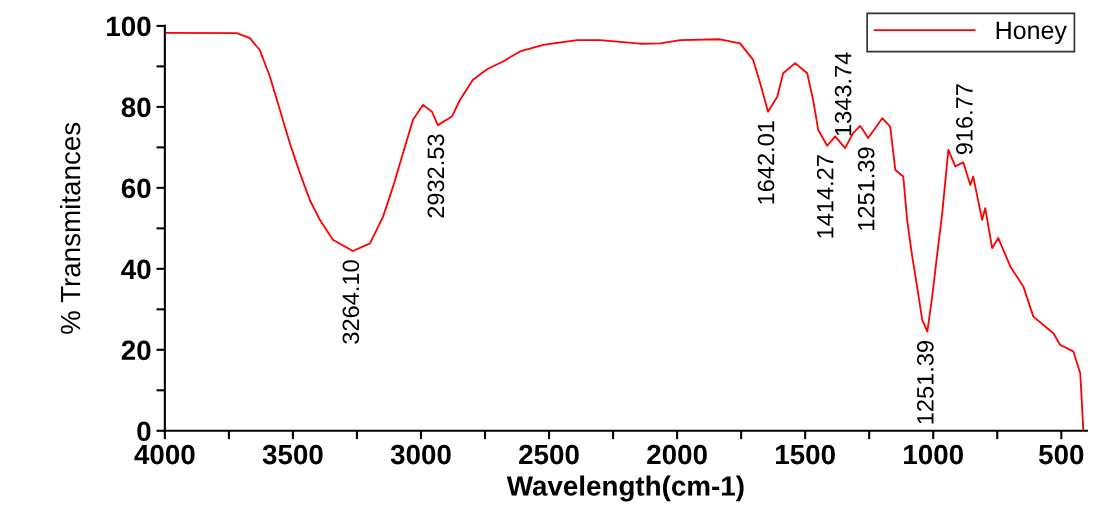 The width and height of the screenshot is (1099, 508). I want to click on x-tick-label: 1000, so click(933, 454).